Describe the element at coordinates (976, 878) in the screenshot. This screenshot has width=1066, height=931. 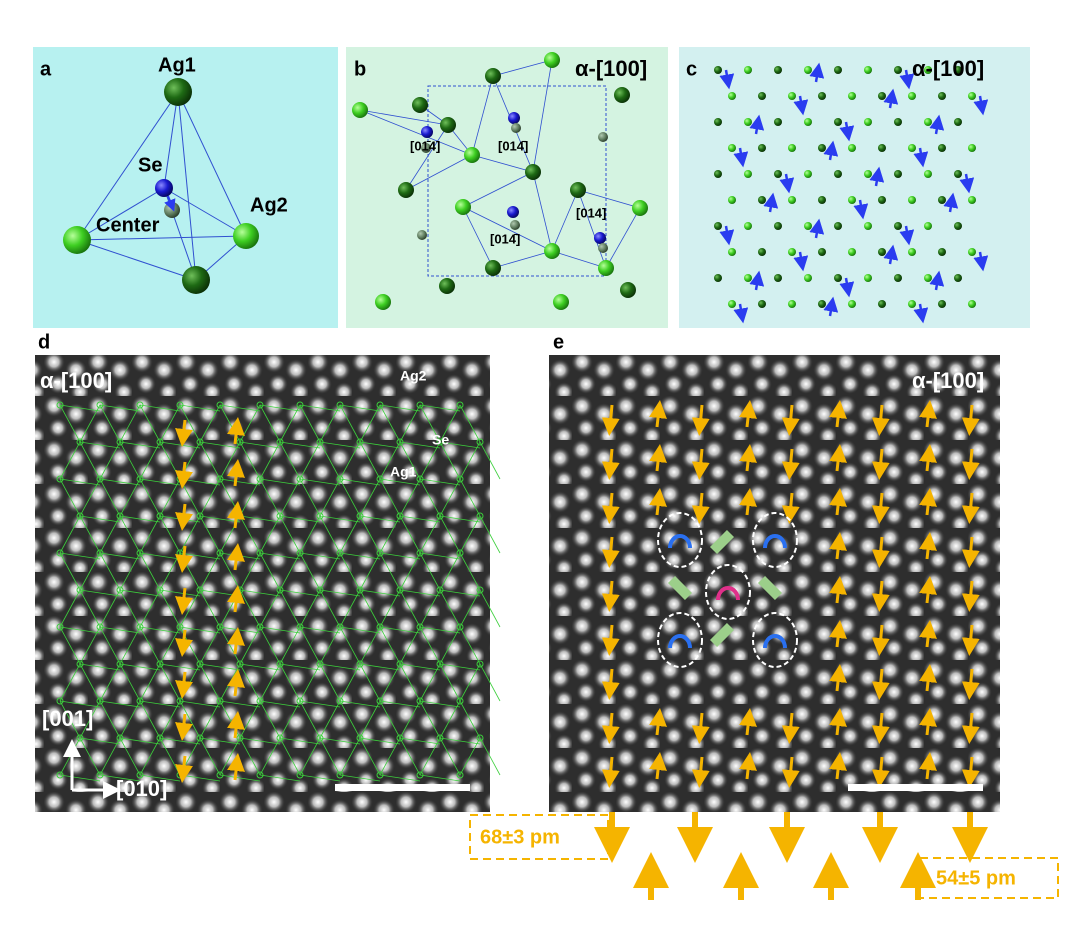
I see `legend-label: 54±5 pm` at that location.